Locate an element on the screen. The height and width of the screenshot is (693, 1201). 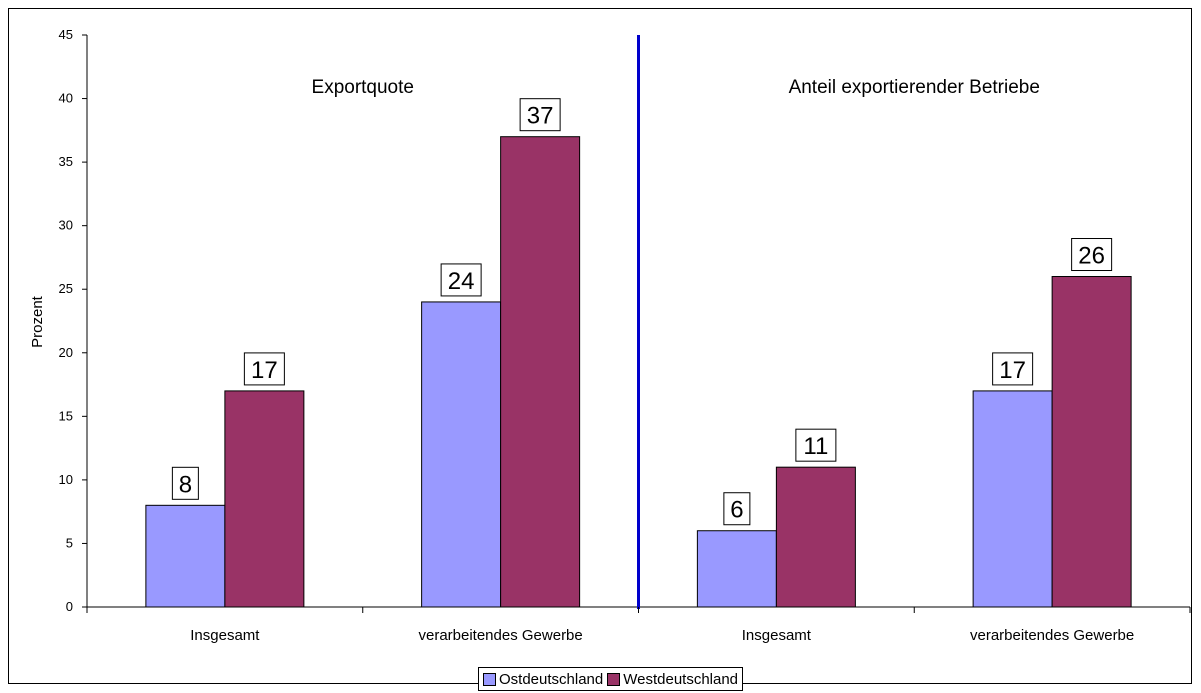
y-tick-label: 40 is located at coordinates (66, 98).